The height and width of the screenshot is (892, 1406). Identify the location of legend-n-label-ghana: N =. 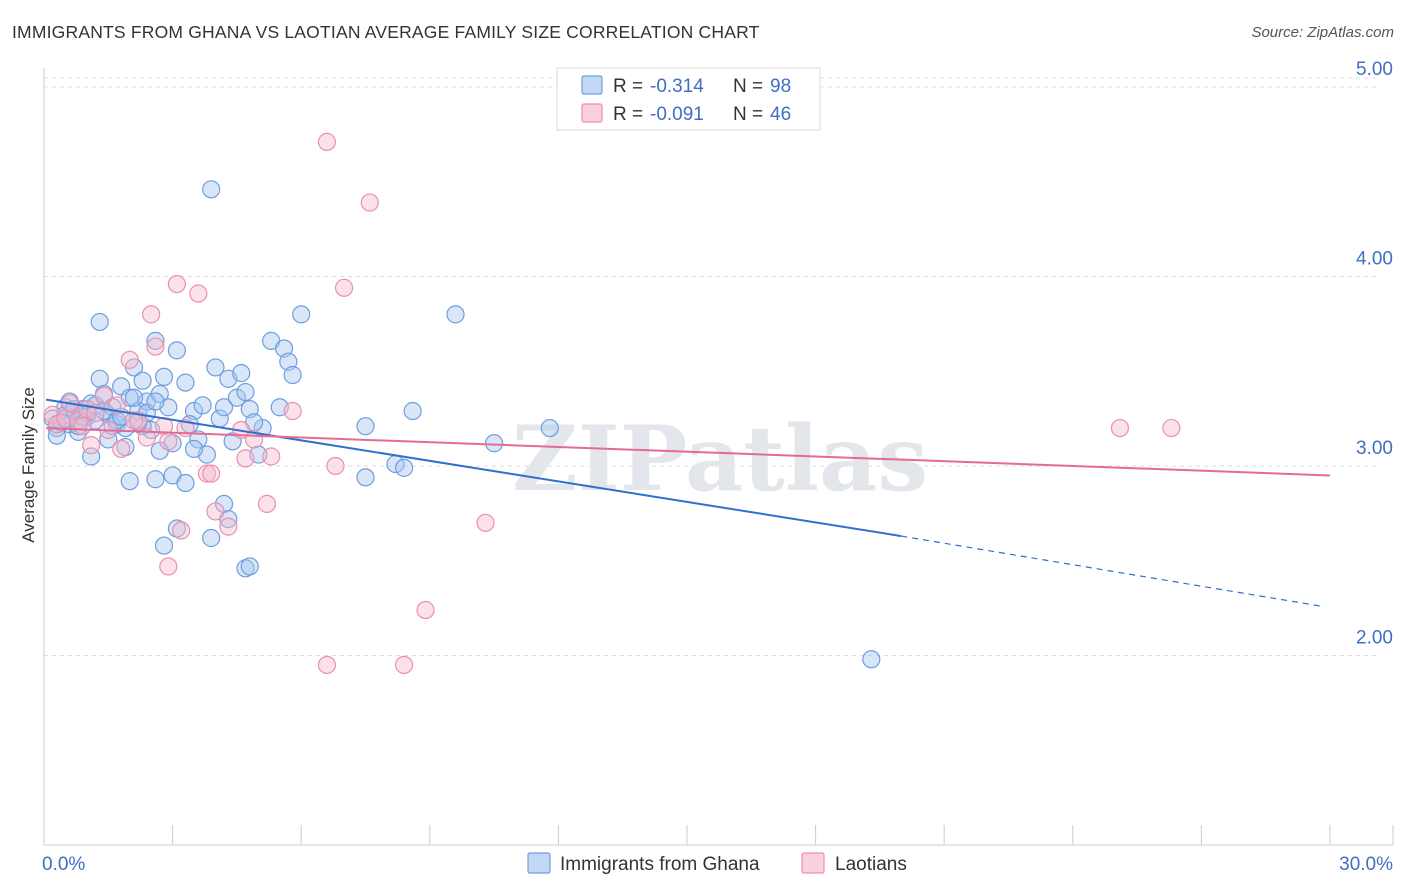
(748, 86).